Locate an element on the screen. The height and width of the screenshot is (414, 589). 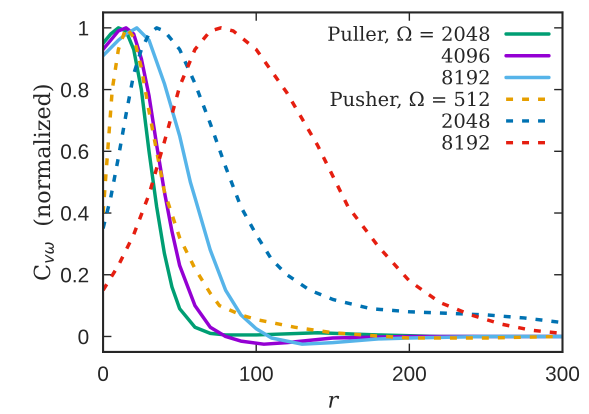
x-tick-label: 0 is located at coordinates (103, 374).